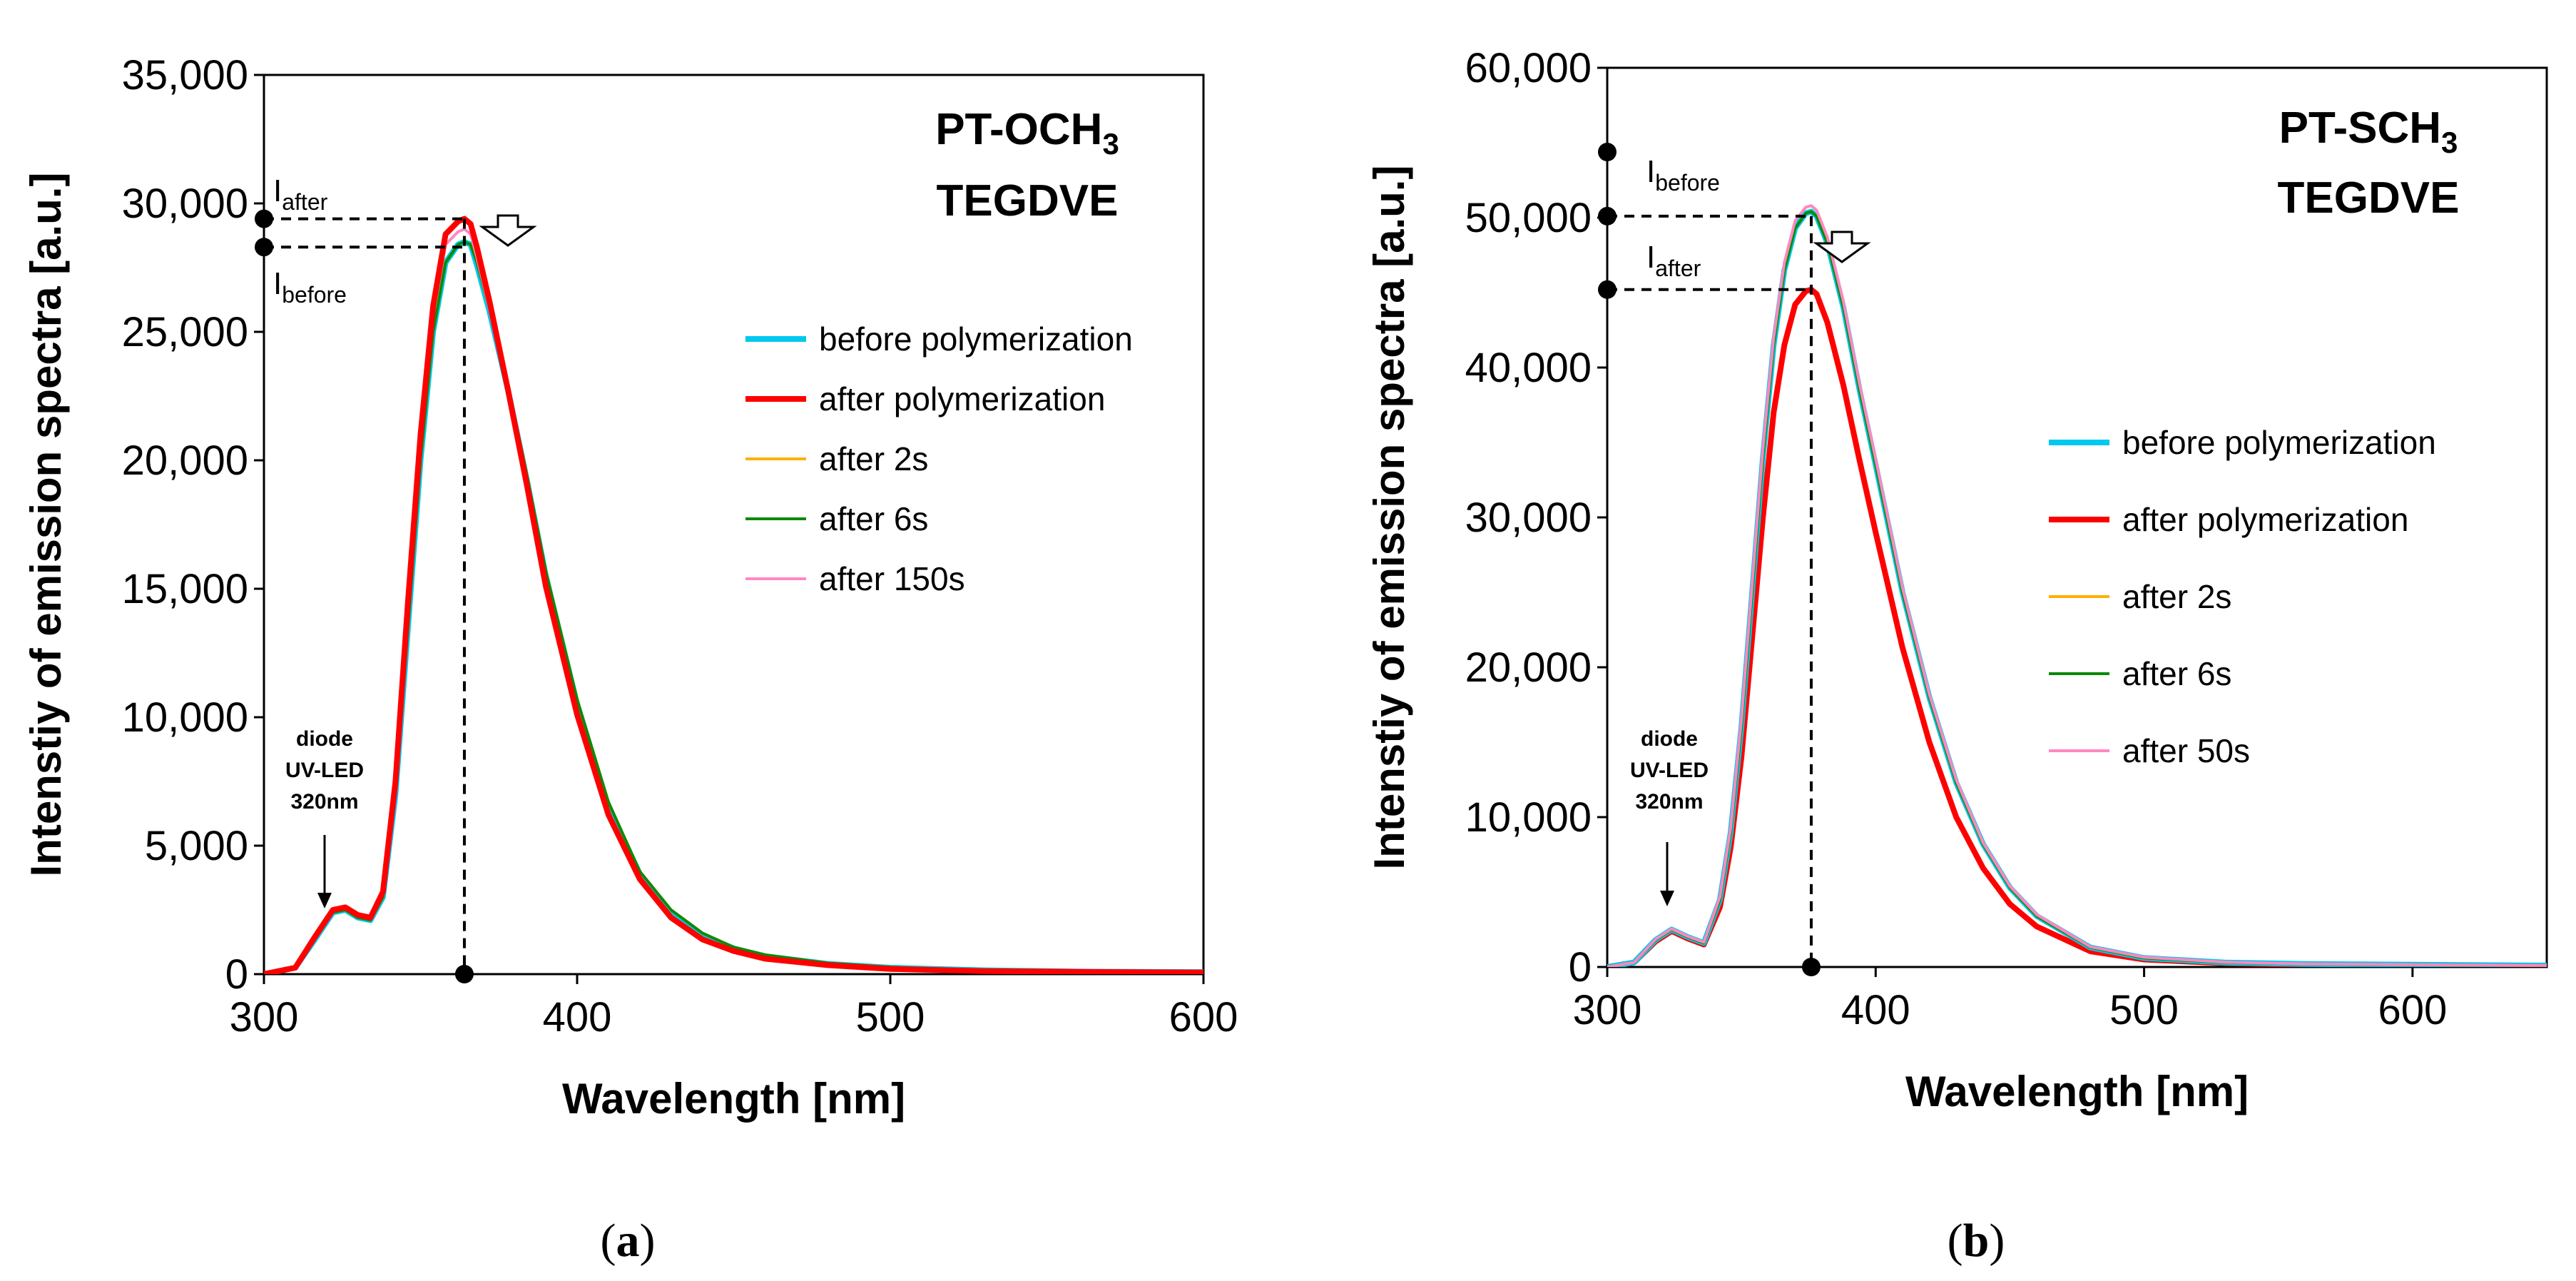 This screenshot has width=2576, height=1281. Describe the element at coordinates (1528, 368) in the screenshot. I see `y-tick-label: 40,000` at that location.